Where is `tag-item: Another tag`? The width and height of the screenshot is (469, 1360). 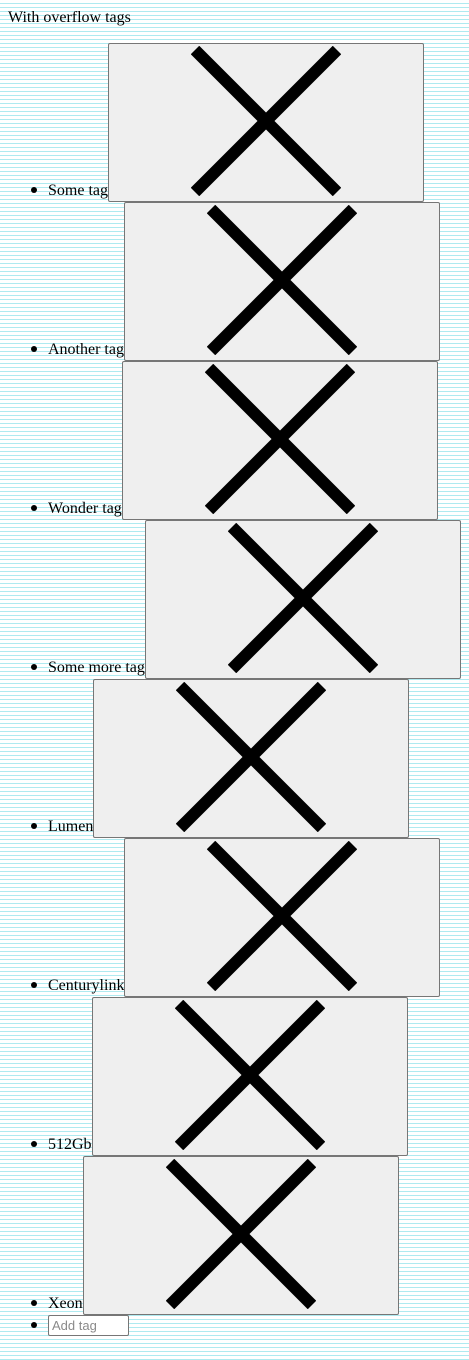 tag-item: Another tag is located at coordinates (220, 281).